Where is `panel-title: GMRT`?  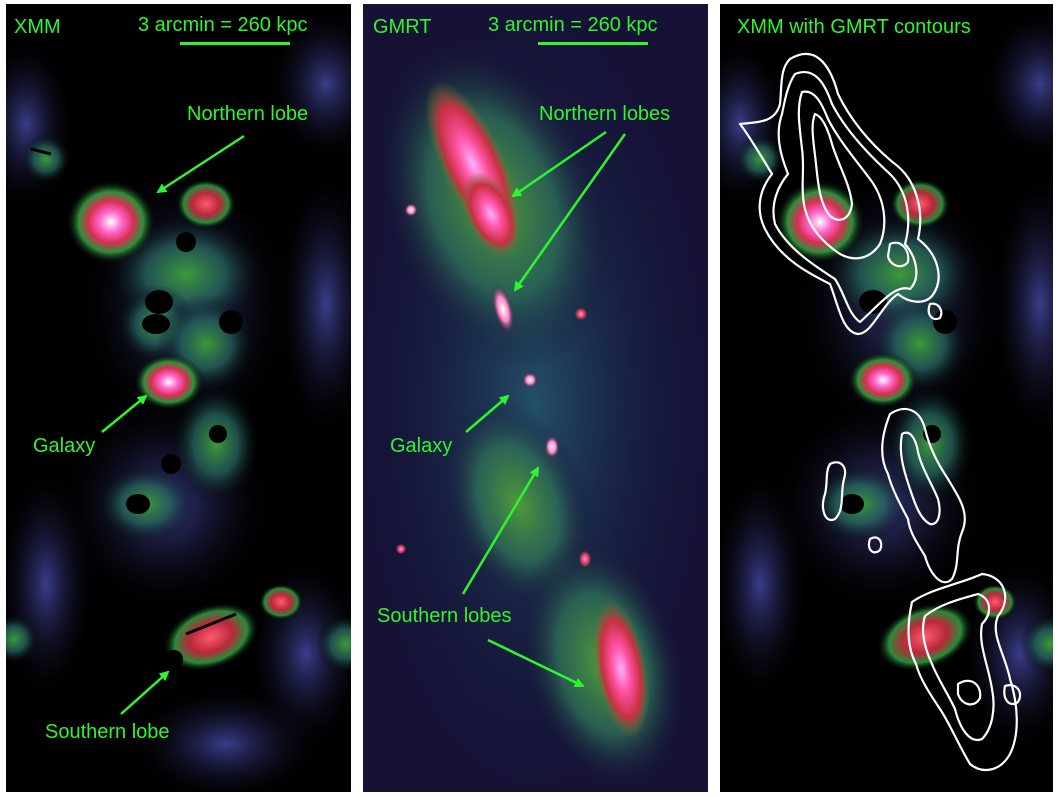
panel-title: GMRT is located at coordinates (402, 27).